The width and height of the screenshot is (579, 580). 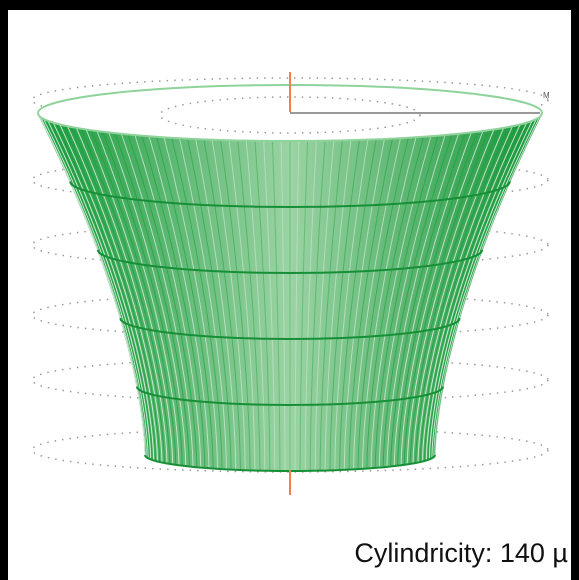 I want to click on caption: Cylindricity: 140 µ, so click(x=461, y=553).